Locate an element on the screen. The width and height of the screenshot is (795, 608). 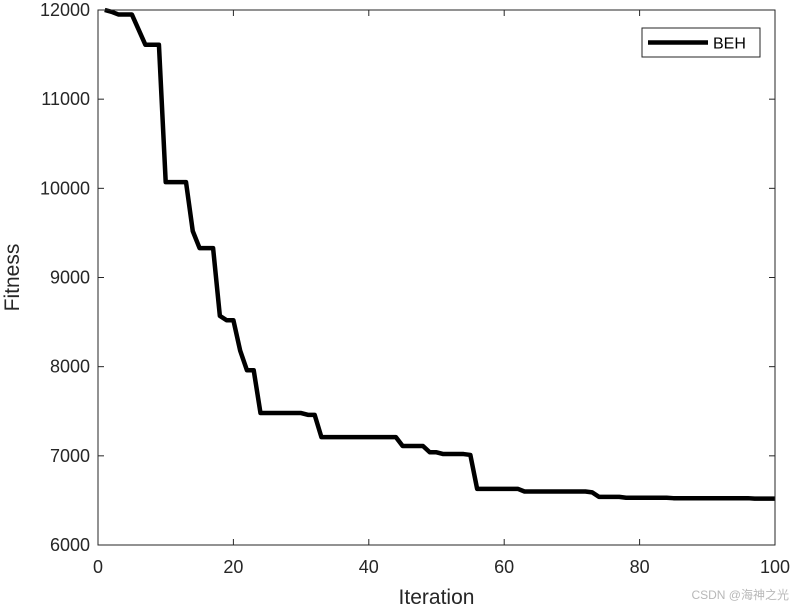
x-tick-label: 20 is located at coordinates (233, 567).